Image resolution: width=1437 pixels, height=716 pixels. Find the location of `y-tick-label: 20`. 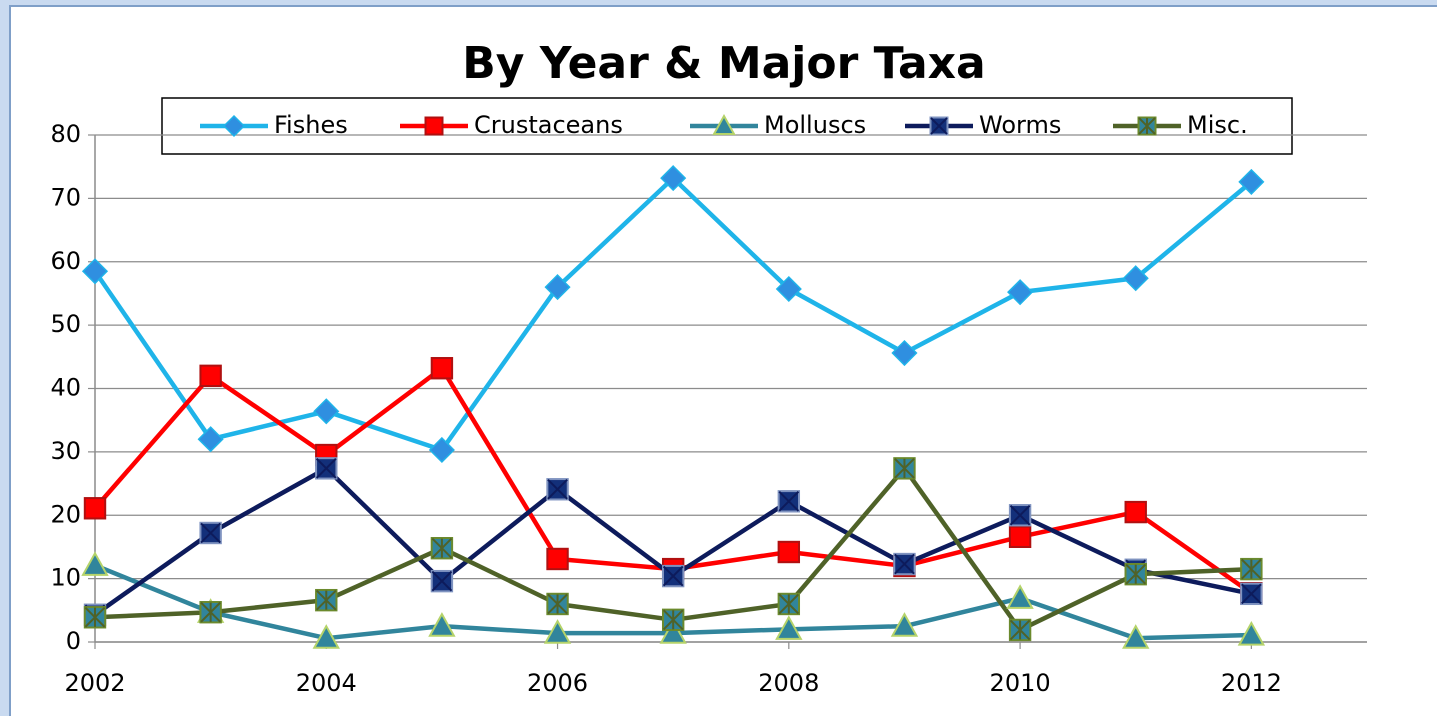

y-tick-label: 20 is located at coordinates (65, 514).